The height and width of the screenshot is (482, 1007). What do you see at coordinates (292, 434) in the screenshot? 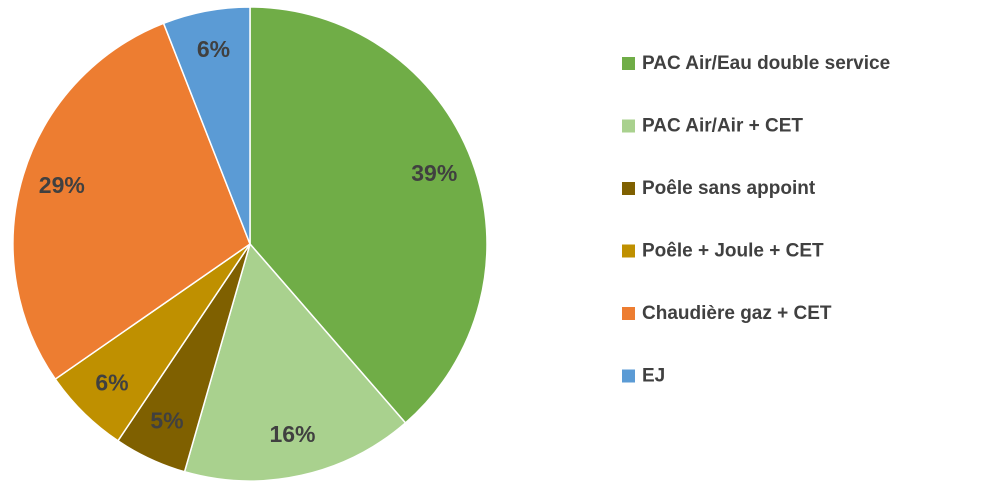
I see `data-label: 16%` at bounding box center [292, 434].